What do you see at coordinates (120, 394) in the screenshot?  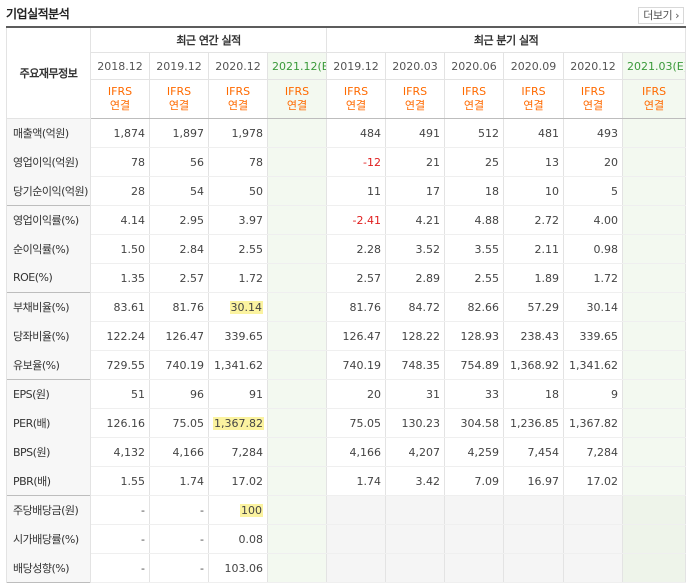 I see `table-cell: 51` at bounding box center [120, 394].